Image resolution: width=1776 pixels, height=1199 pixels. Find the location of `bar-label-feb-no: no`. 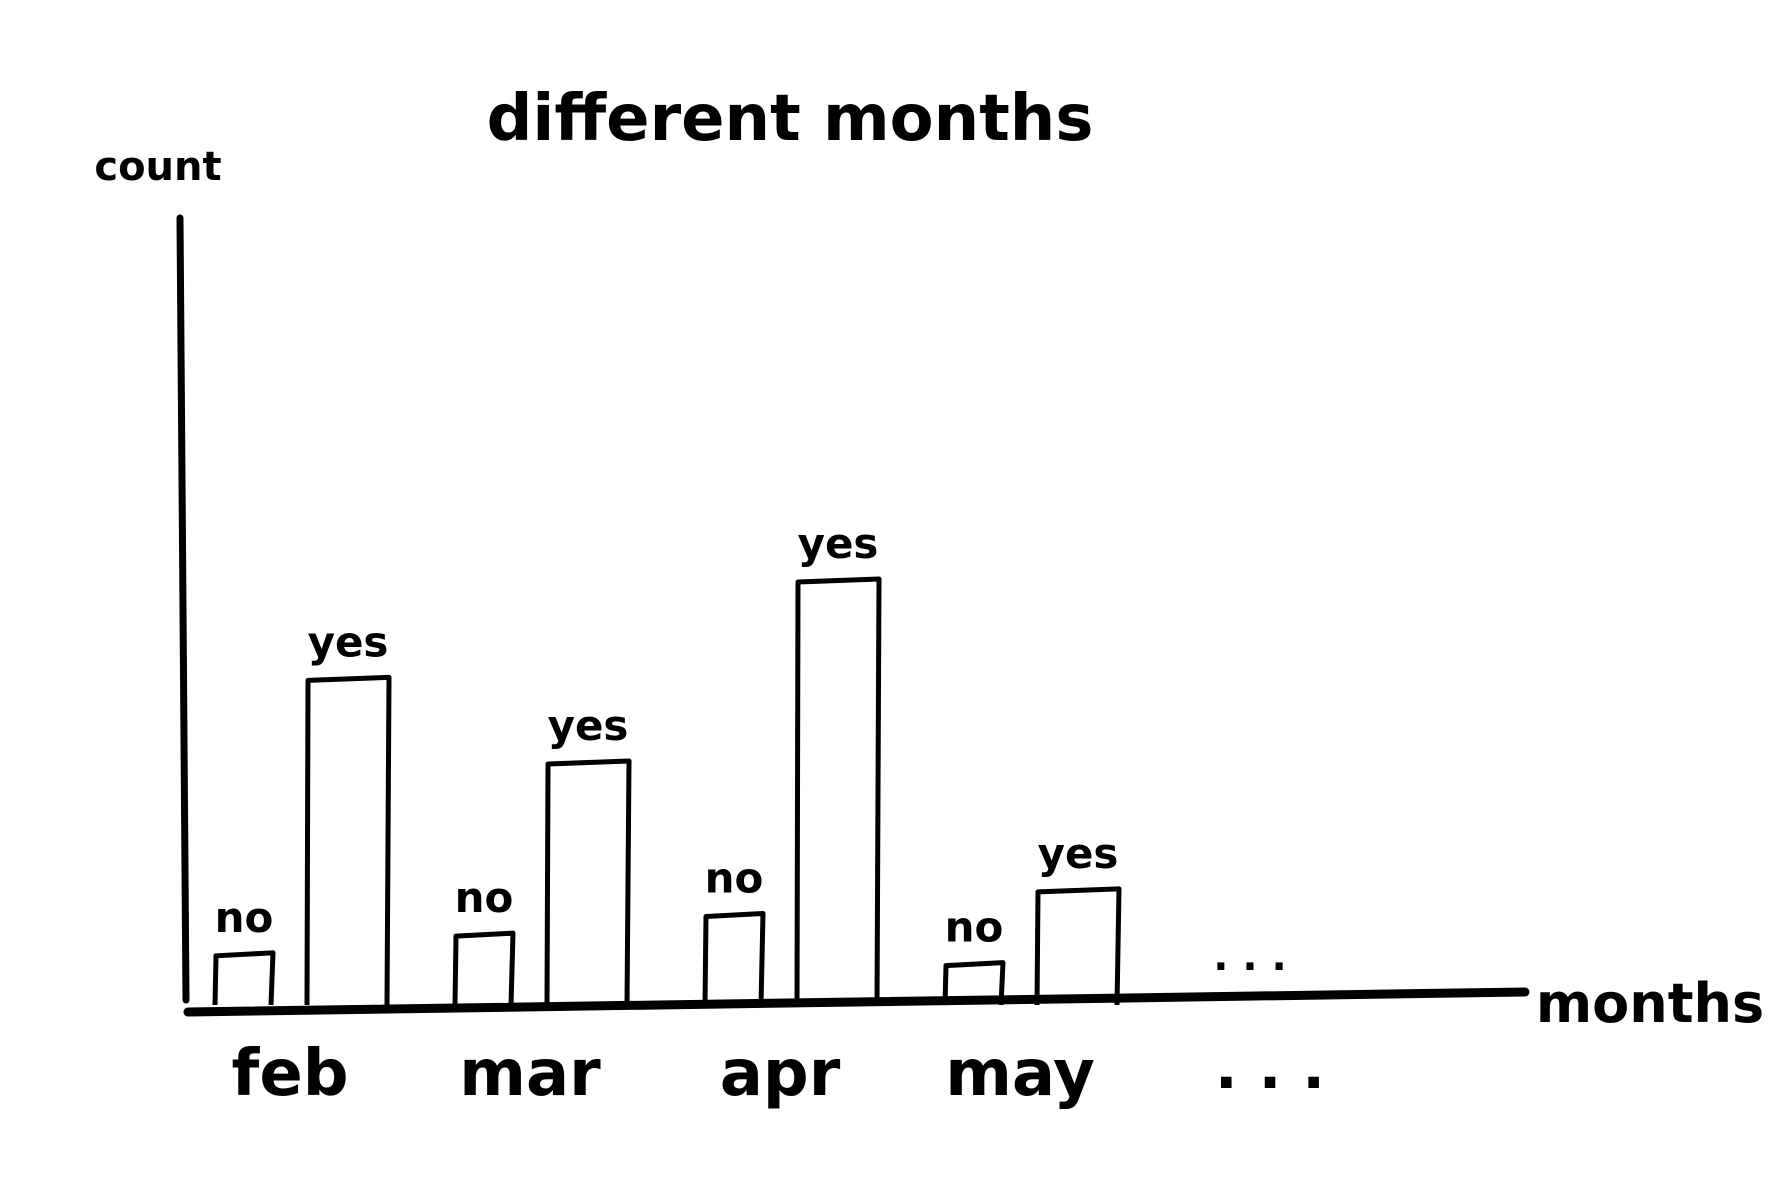

bar-label-feb-no: no is located at coordinates (244, 917).